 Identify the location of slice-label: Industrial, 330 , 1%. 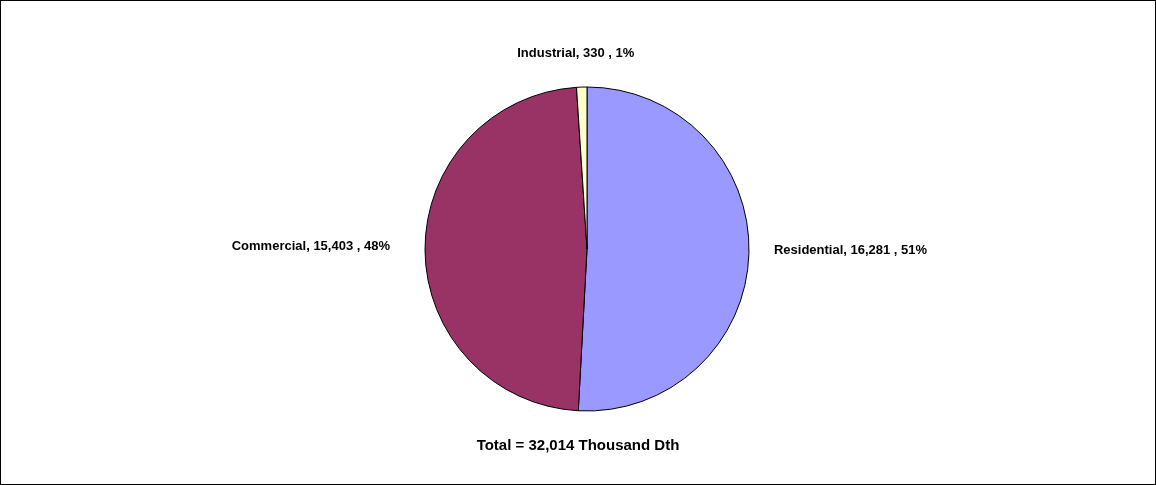
(576, 52).